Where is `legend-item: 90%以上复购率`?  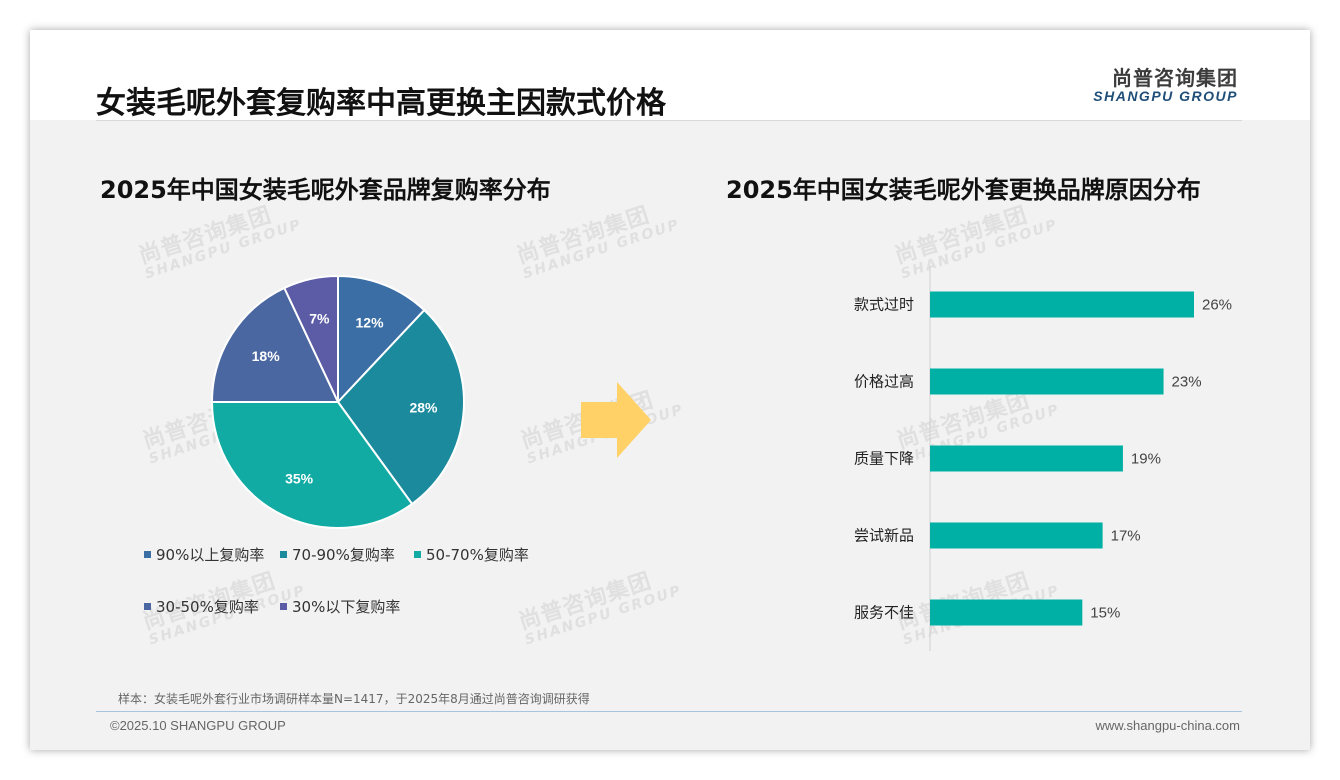 legend-item: 90%以上复购率 is located at coordinates (204, 554).